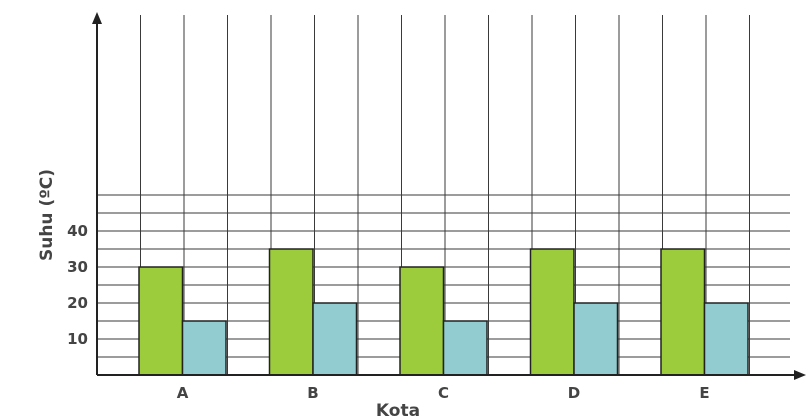  Describe the element at coordinates (77, 231) in the screenshot. I see `y-tick-label: 40` at that location.